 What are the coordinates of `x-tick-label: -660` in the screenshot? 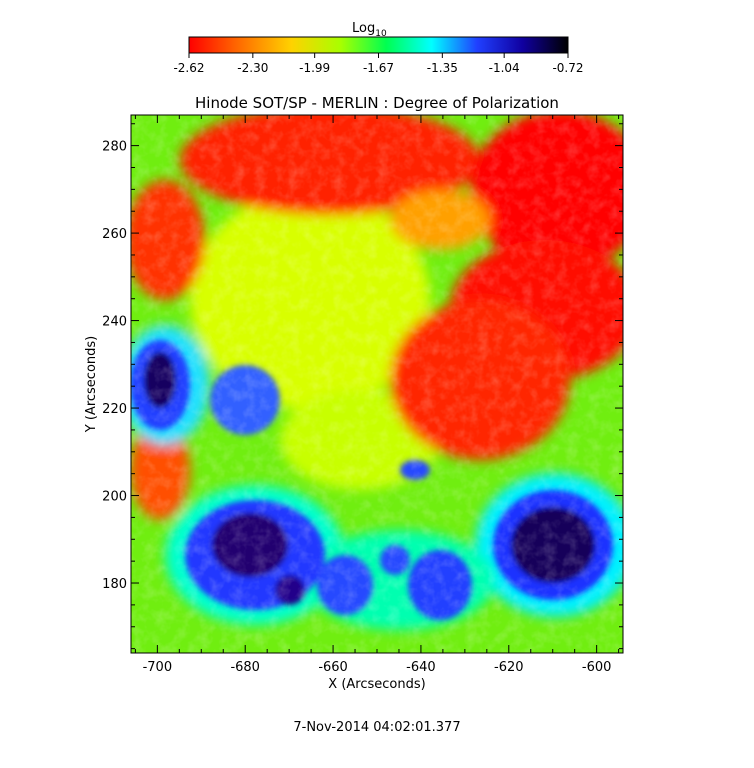 It's located at (333, 667).